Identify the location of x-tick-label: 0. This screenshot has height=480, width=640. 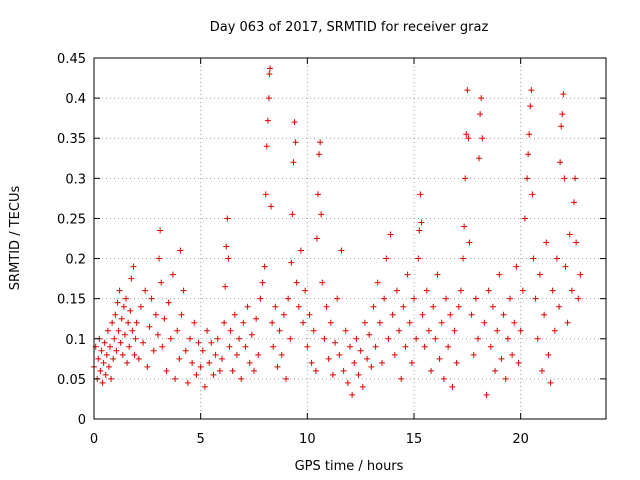
(94, 439).